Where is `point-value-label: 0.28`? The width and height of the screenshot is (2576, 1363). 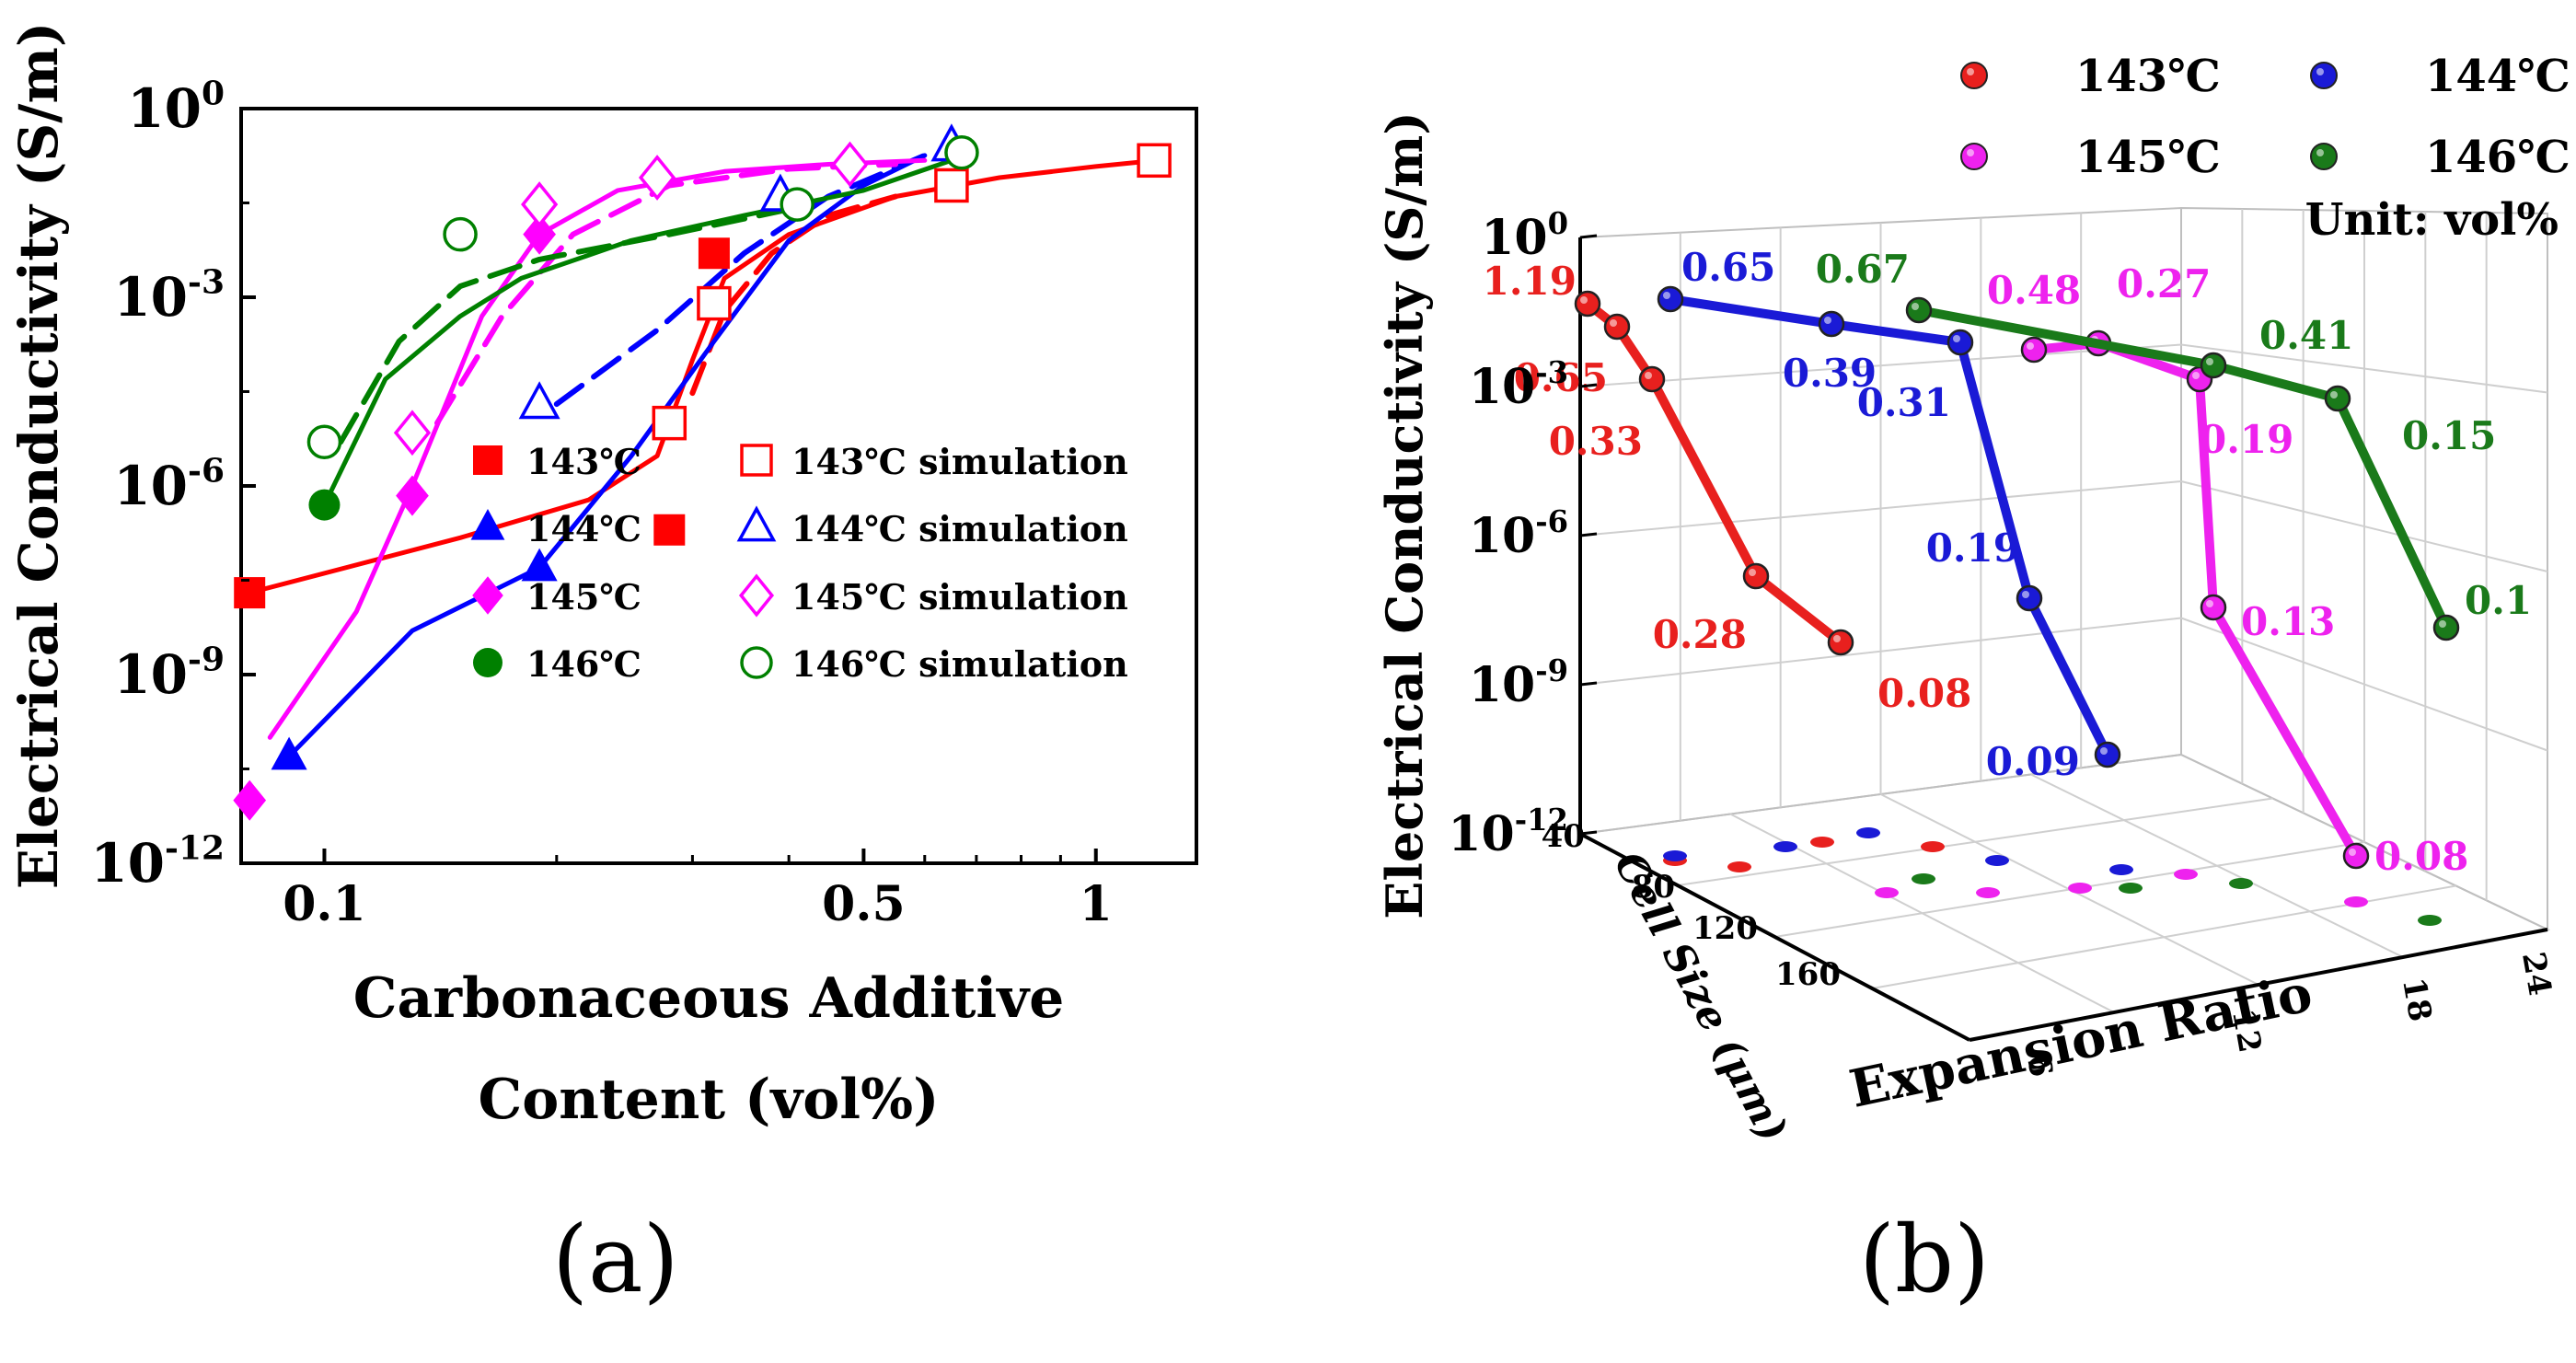
point-value-label: 0.28 is located at coordinates (1700, 634).